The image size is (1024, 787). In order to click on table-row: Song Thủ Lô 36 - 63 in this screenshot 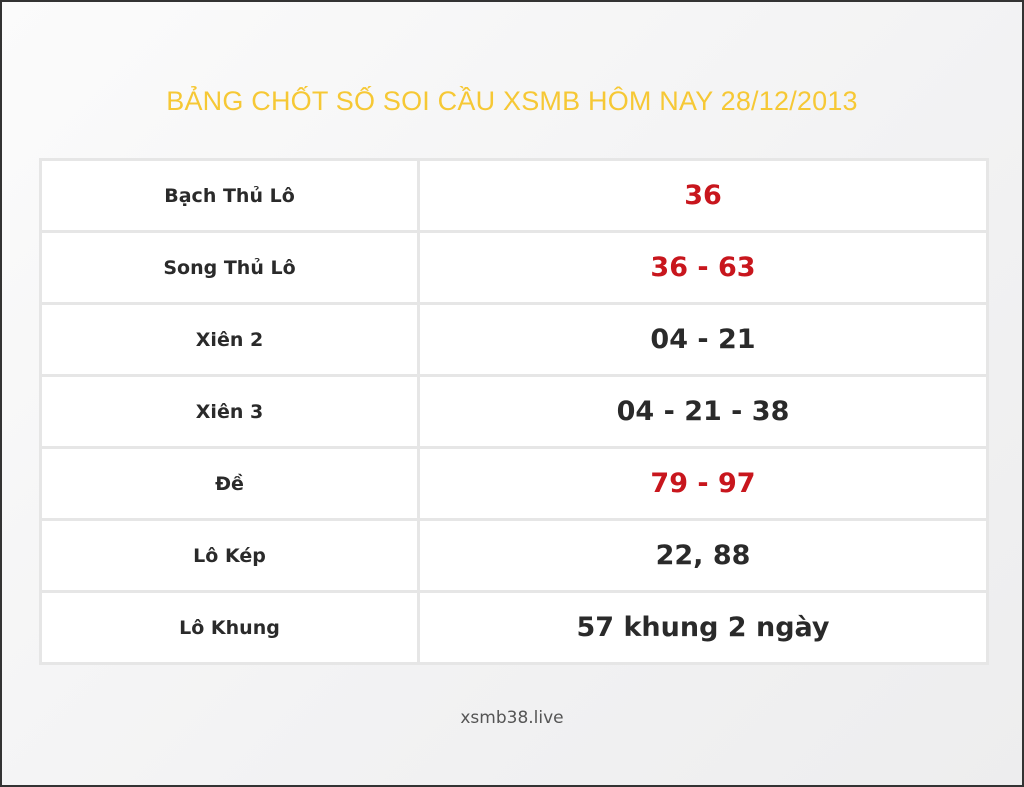, I will do `click(514, 267)`.